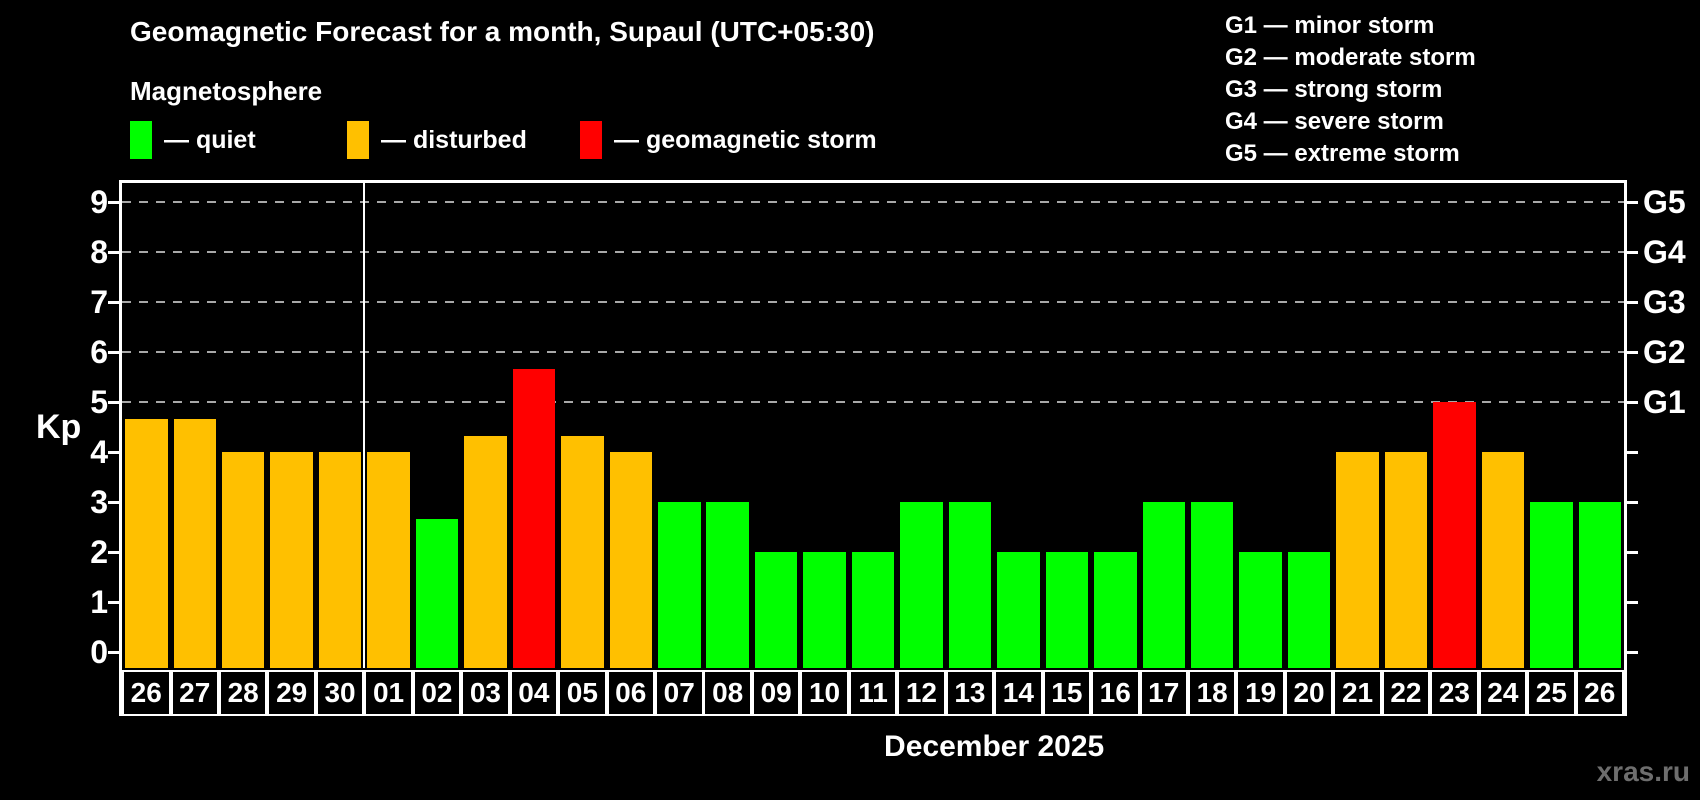  What do you see at coordinates (99, 302) in the screenshot?
I see `y-tick-label: 7` at bounding box center [99, 302].